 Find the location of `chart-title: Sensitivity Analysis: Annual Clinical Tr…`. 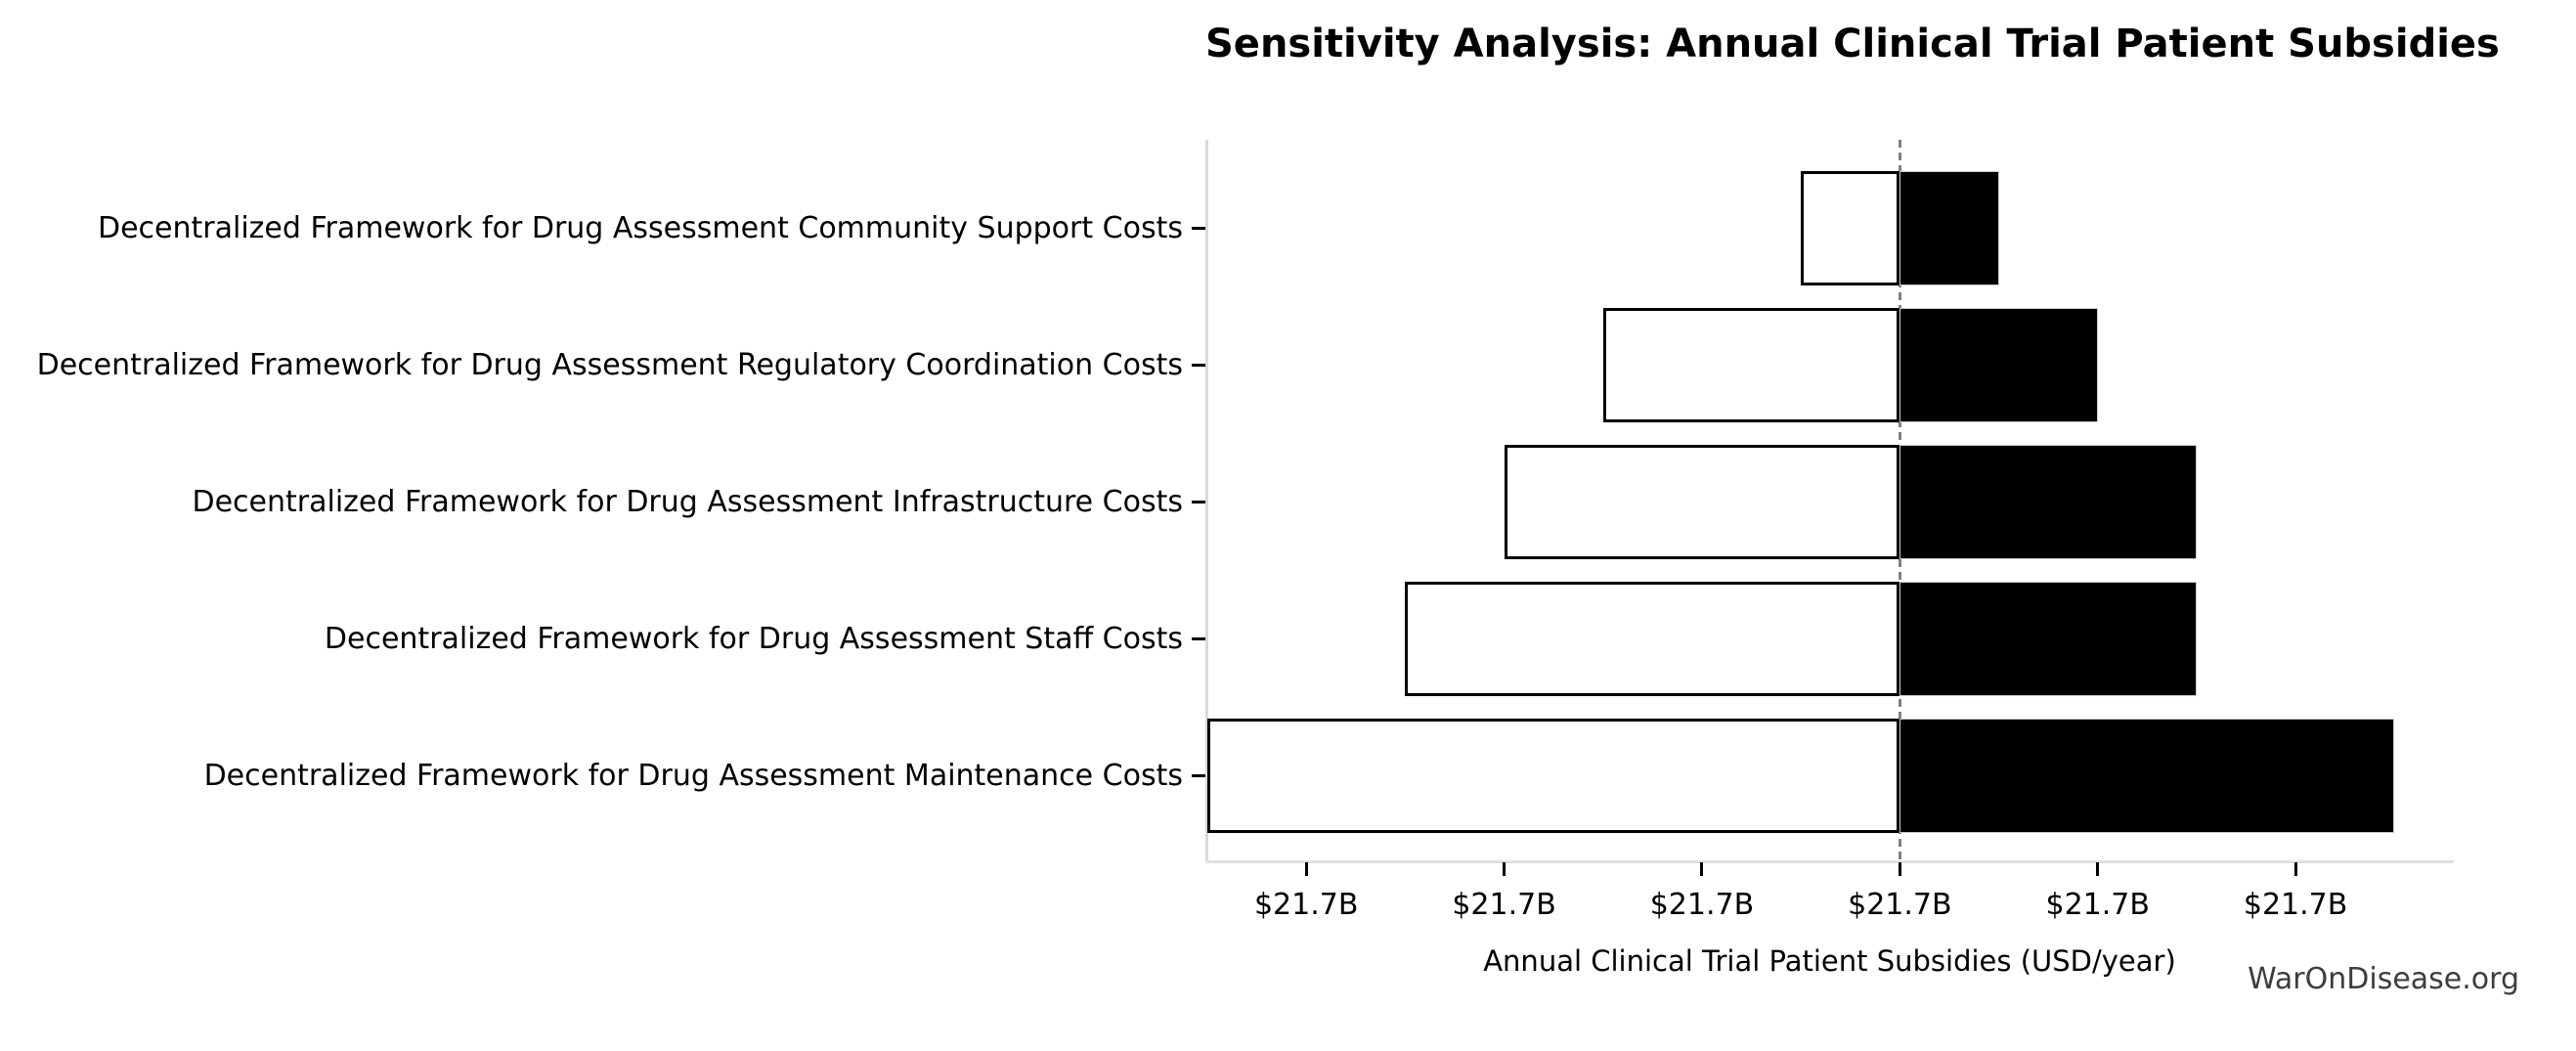

chart-title: Sensitivity Analysis: Annual Clinical Tr… is located at coordinates (1852, 44).